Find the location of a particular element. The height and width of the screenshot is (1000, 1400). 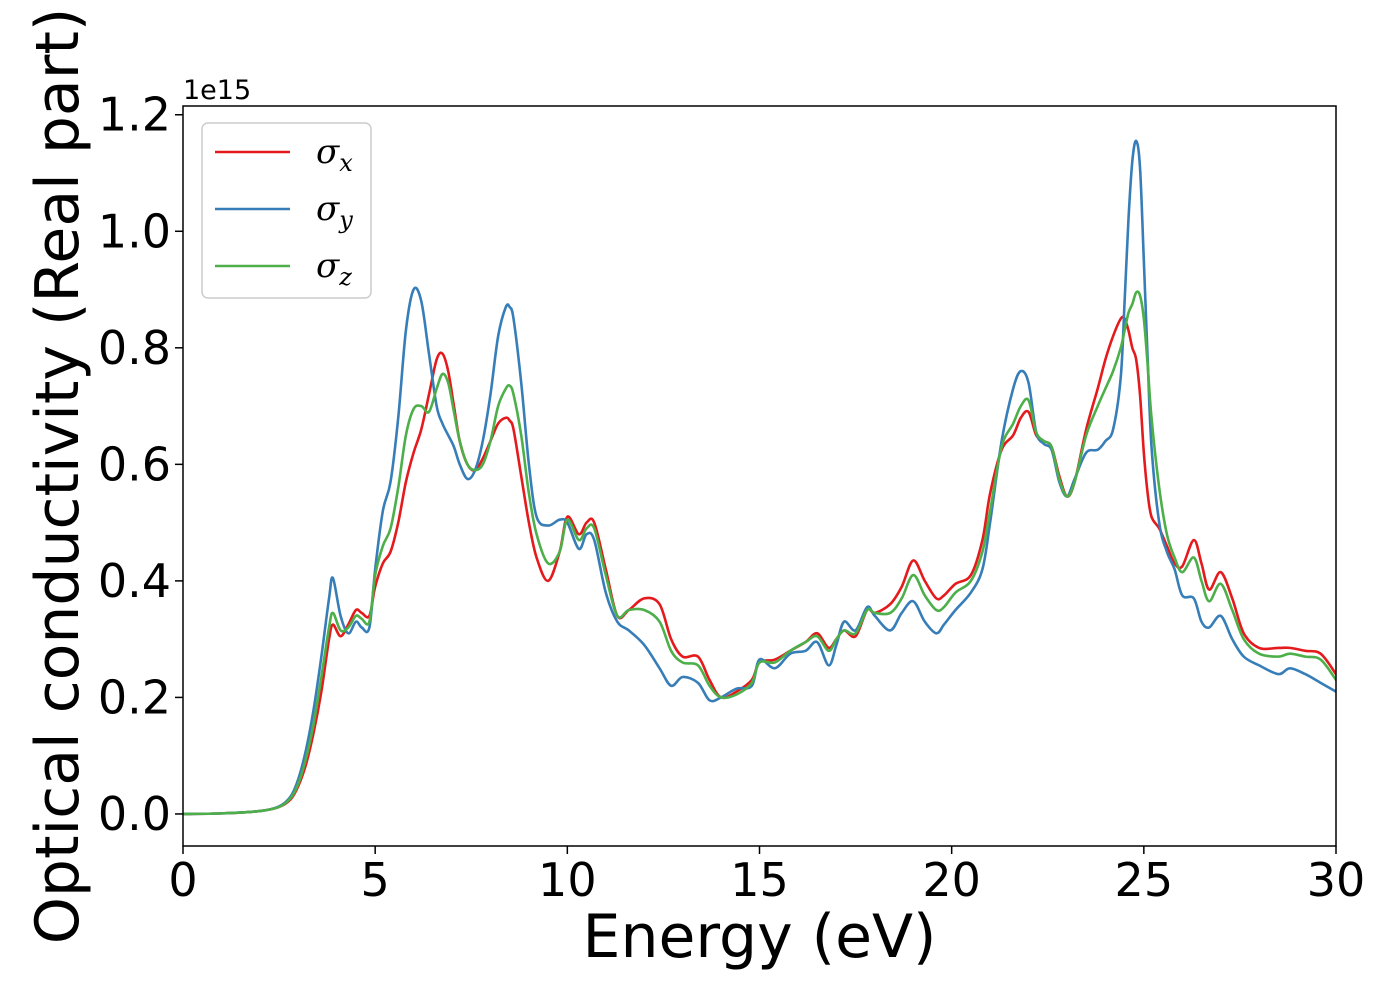

y-axis: 0.0 0.2 0.4 0.6 0.8 1.0 1.2 is located at coordinates (140, 464).